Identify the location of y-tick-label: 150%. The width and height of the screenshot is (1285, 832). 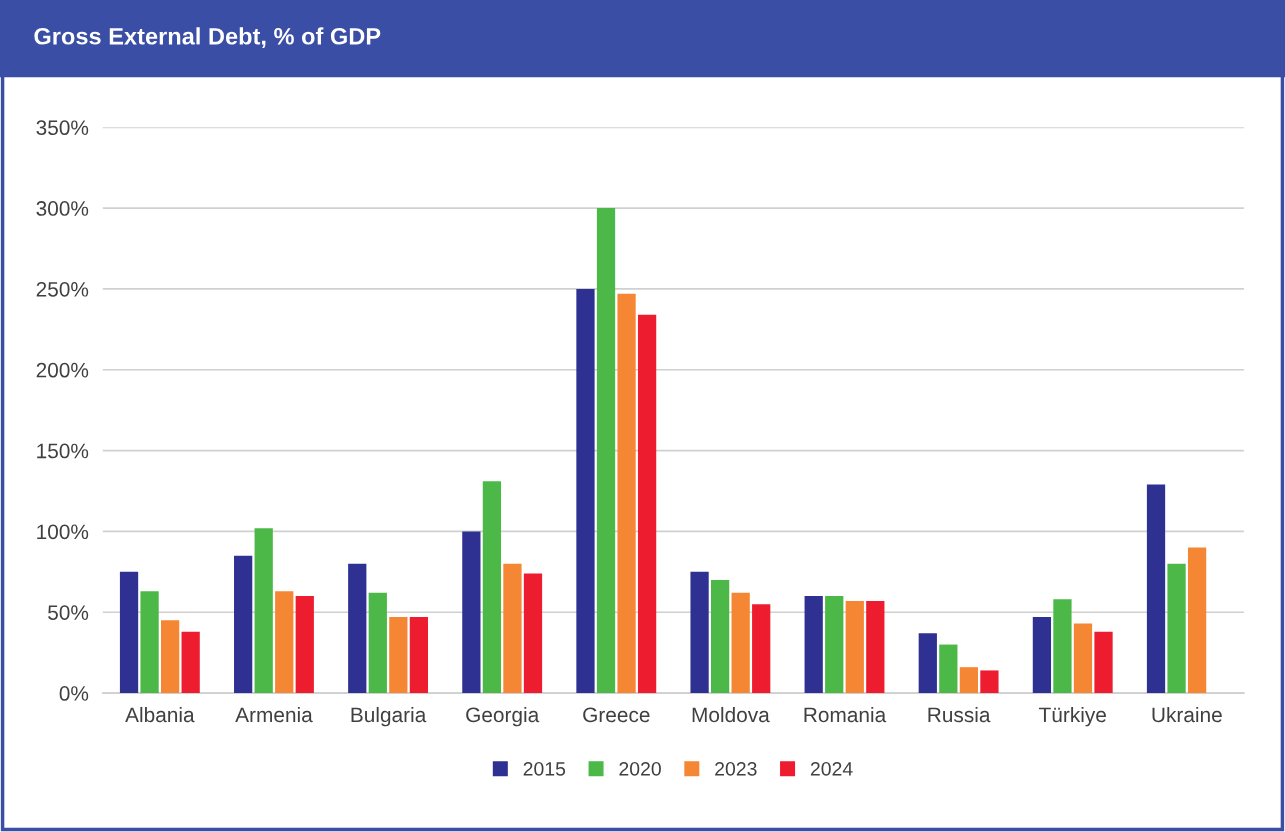
(63, 451).